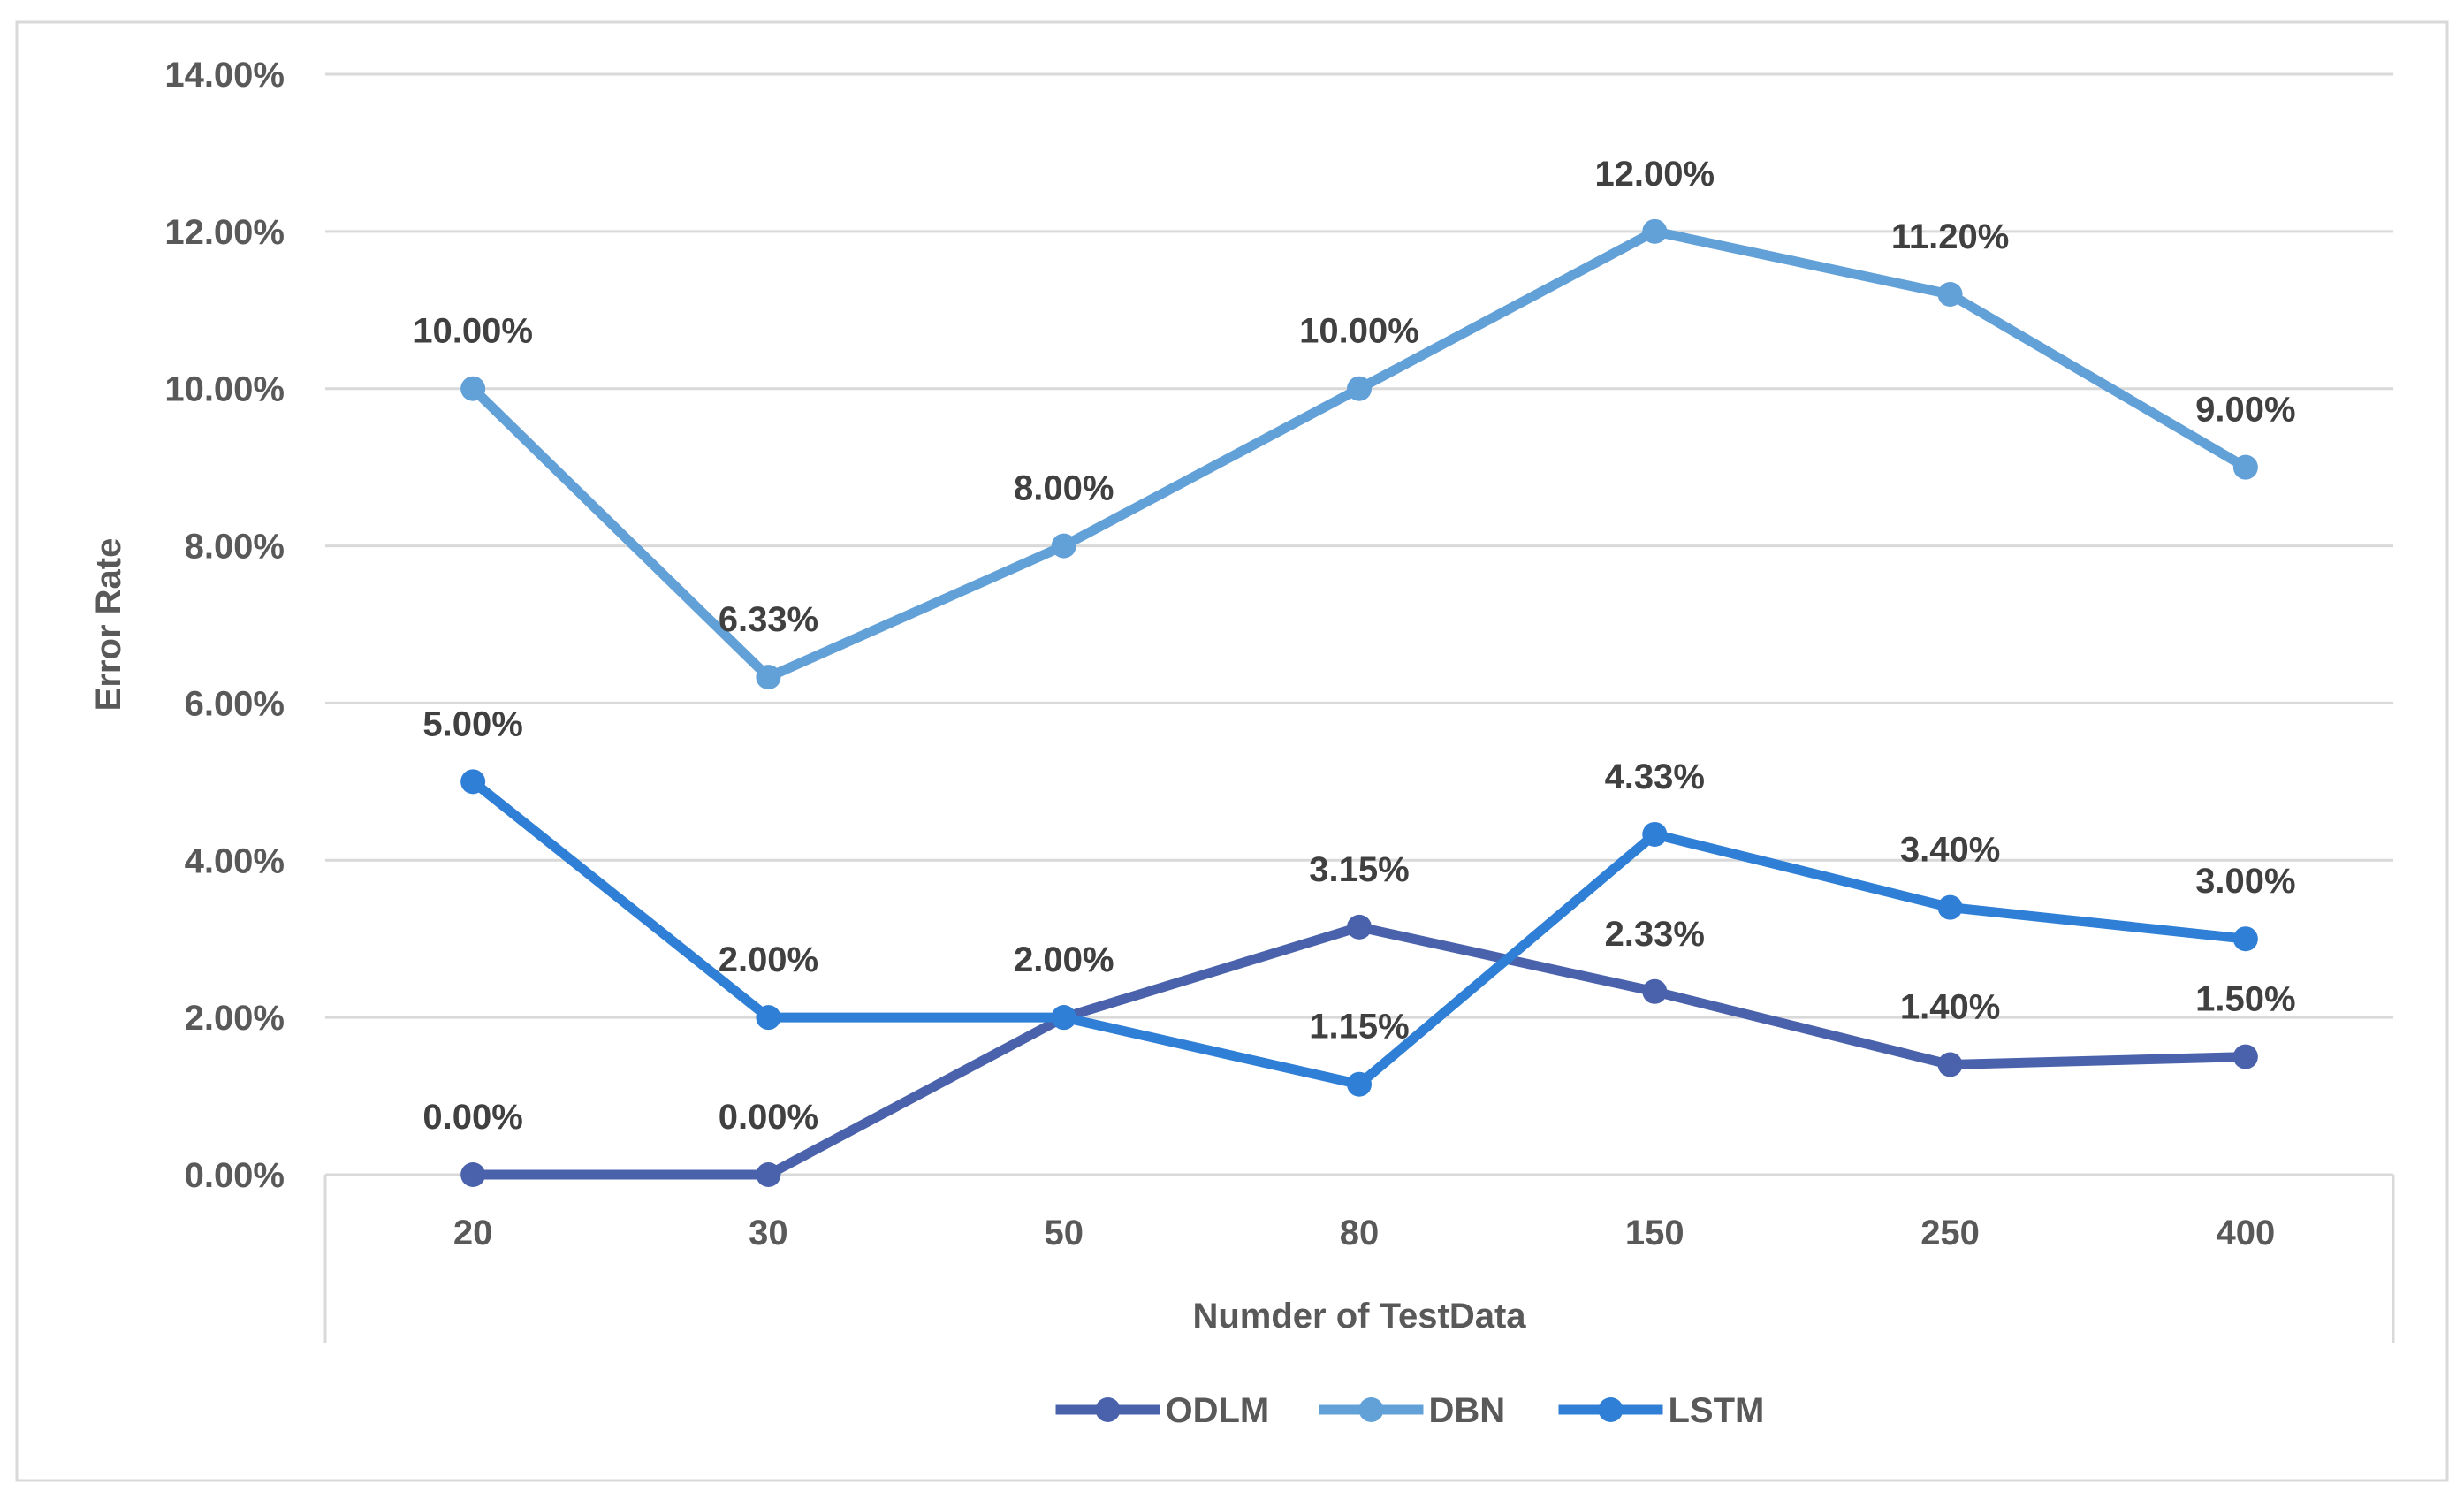  I want to click on x-tick-label: 50, so click(1064, 1233).